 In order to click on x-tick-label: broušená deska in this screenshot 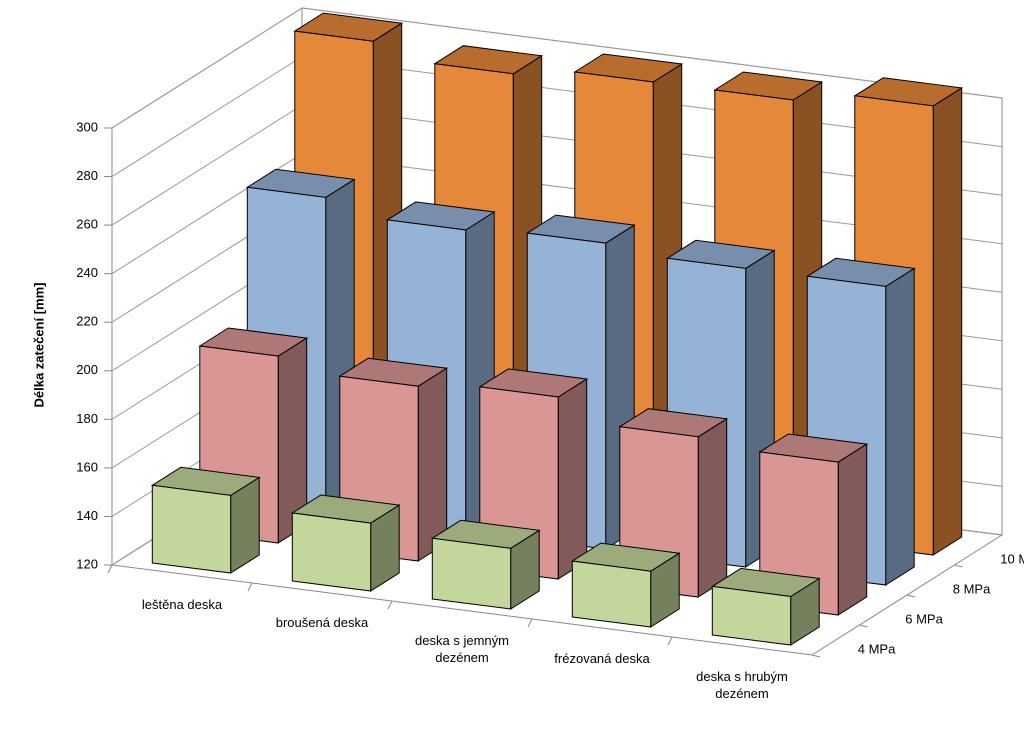, I will do `click(322, 622)`.